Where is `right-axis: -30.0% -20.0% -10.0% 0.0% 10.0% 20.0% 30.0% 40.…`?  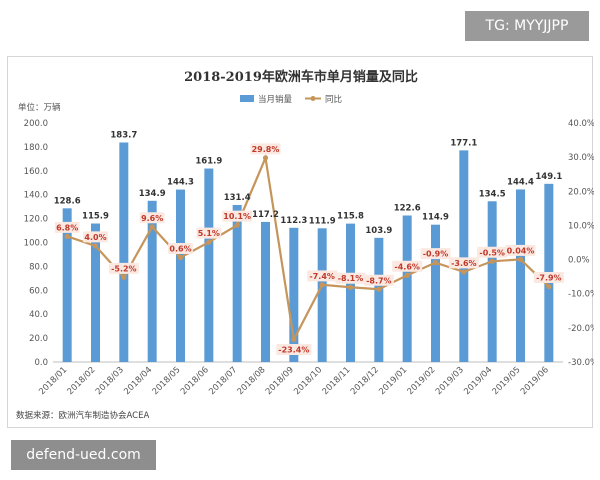
right-axis: -30.0% -20.0% -10.0% 0.0% 10.0% 20.0% 30.0% 40.… is located at coordinates (581, 243).